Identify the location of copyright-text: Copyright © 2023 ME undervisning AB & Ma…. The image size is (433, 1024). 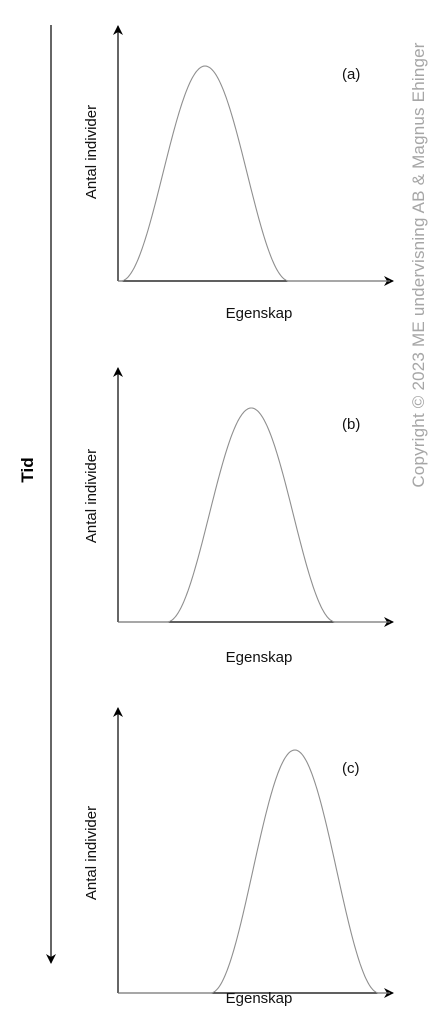
(418, 264).